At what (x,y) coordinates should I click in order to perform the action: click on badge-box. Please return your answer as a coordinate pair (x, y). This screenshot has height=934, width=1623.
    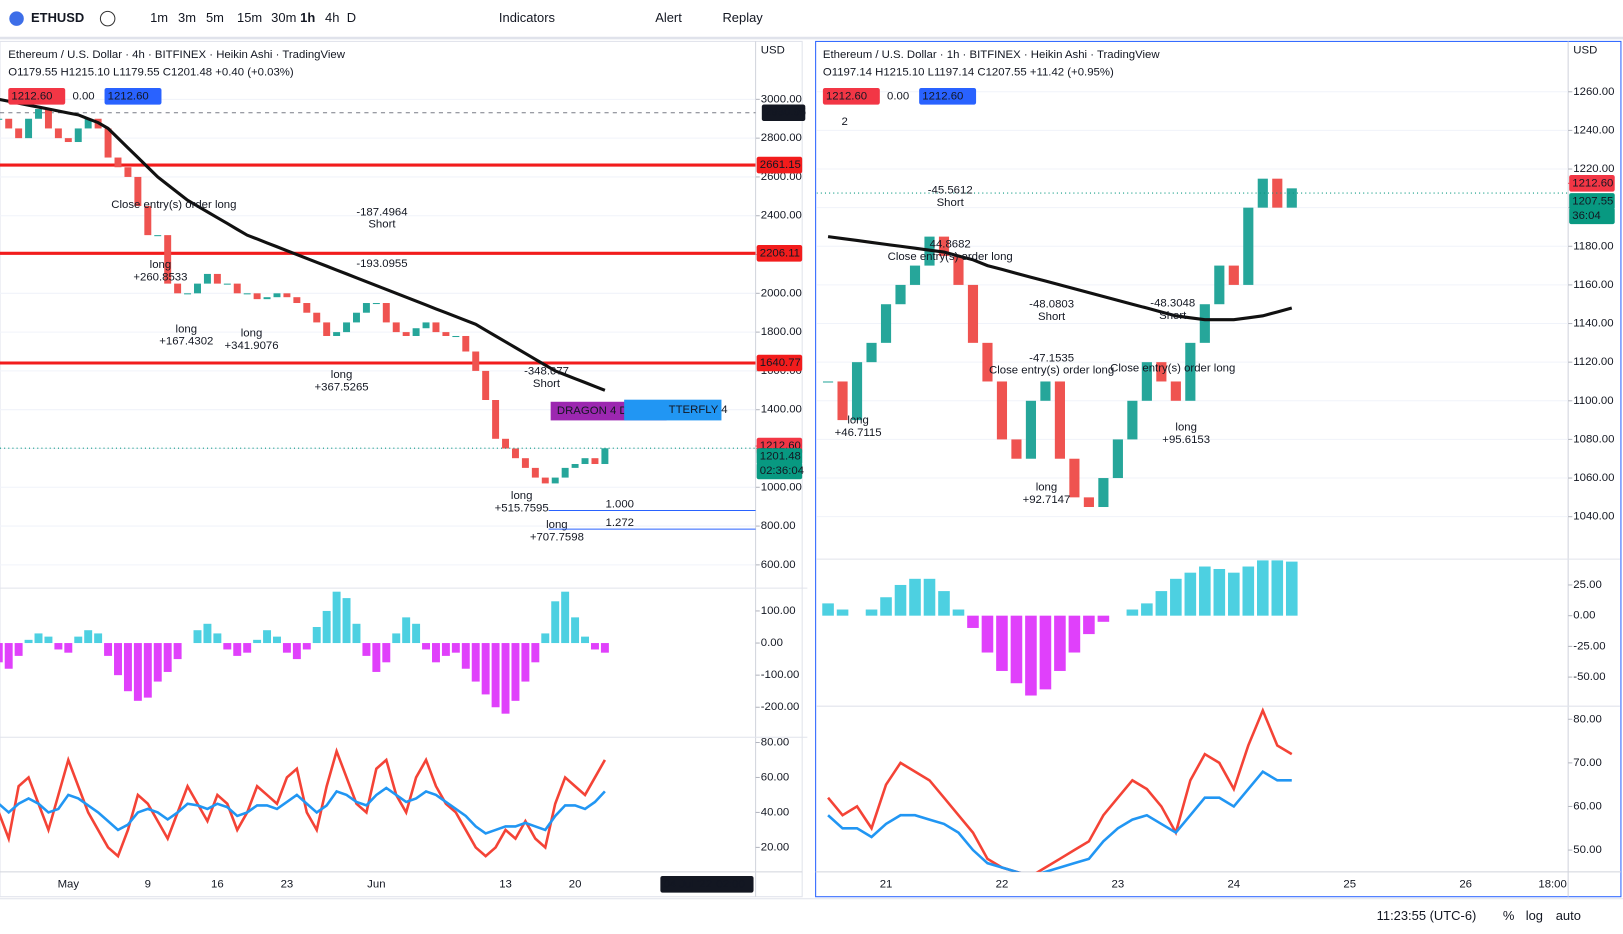
    Looking at the image, I should click on (673, 410).